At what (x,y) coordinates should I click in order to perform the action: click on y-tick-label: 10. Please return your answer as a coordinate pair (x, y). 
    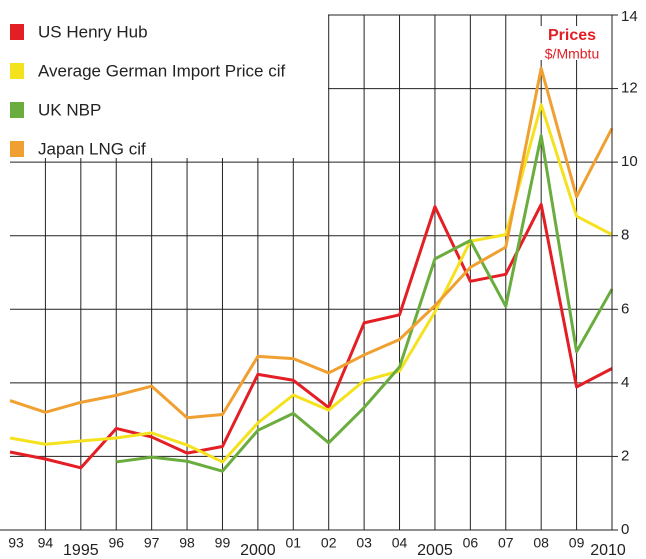
    Looking at the image, I should click on (629, 161).